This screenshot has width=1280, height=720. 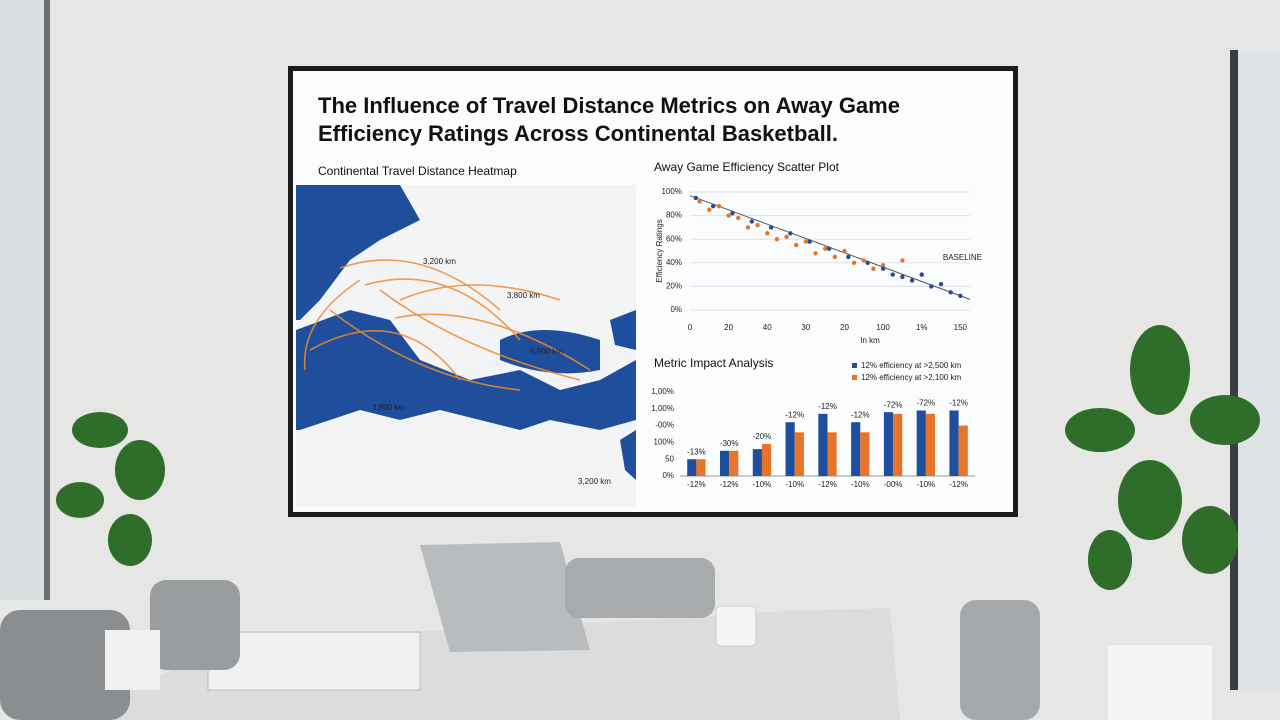 What do you see at coordinates (729, 443) in the screenshot?
I see `bar-annotation: -30%` at bounding box center [729, 443].